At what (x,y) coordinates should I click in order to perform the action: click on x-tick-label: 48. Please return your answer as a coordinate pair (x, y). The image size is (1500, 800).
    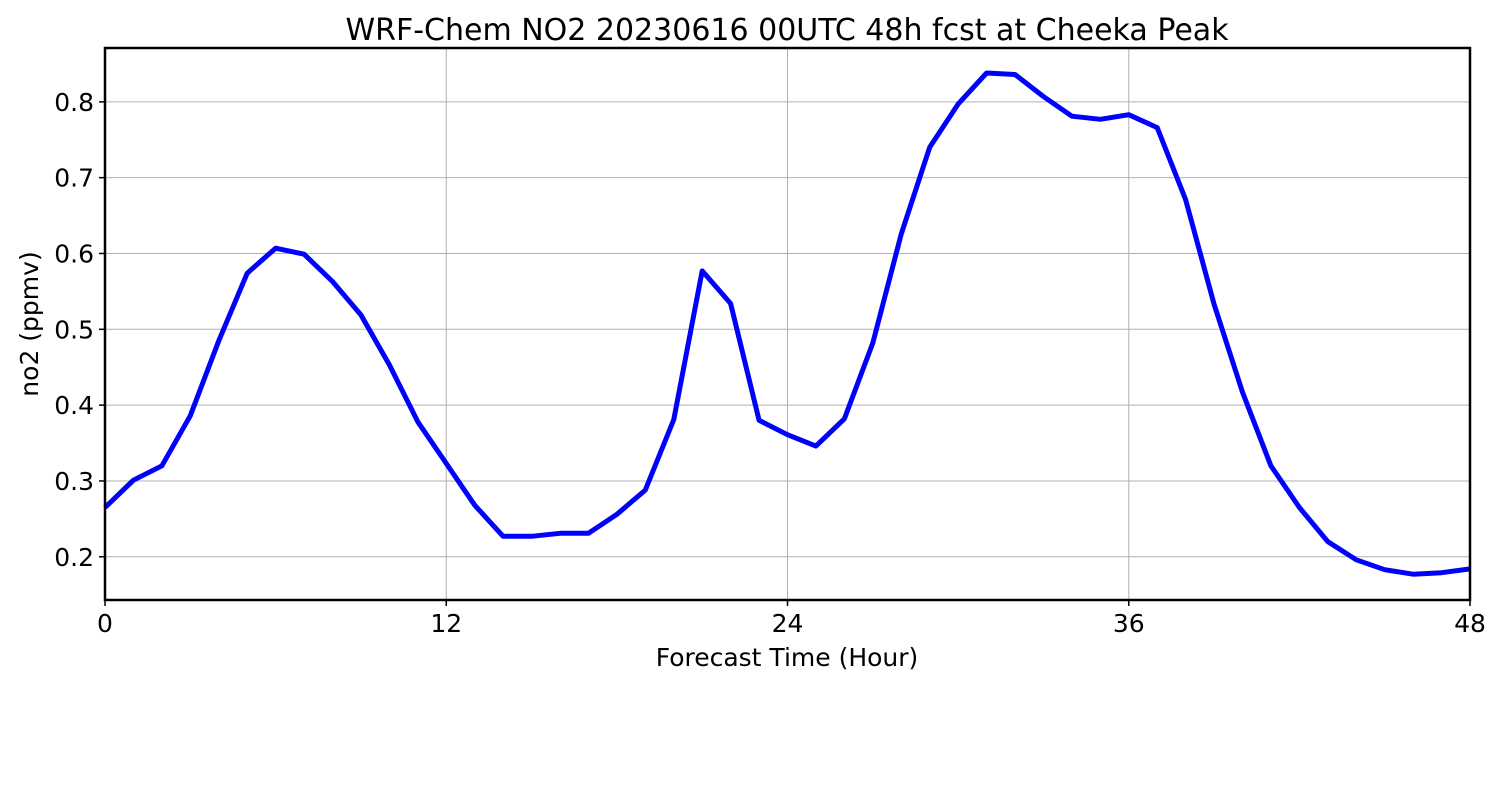
    Looking at the image, I should click on (1470, 623).